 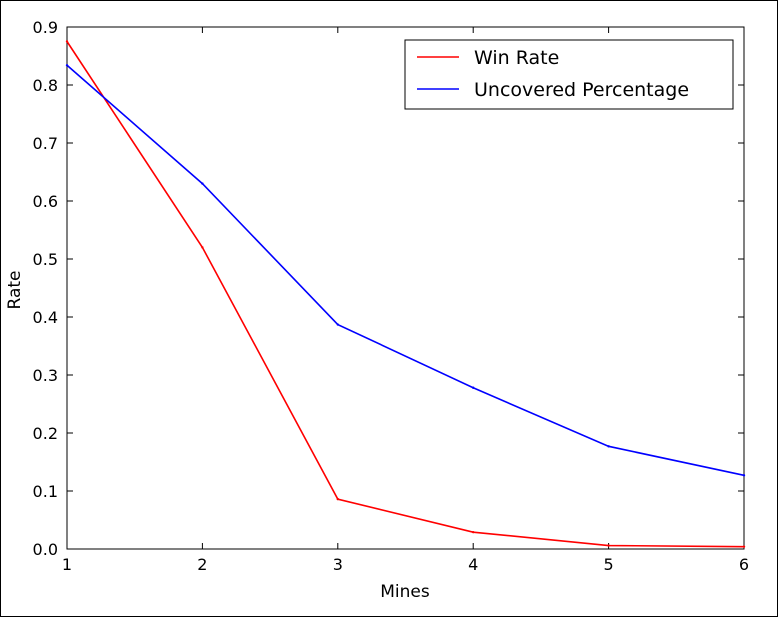 I want to click on y-tick-label: 0.3, so click(x=45, y=375).